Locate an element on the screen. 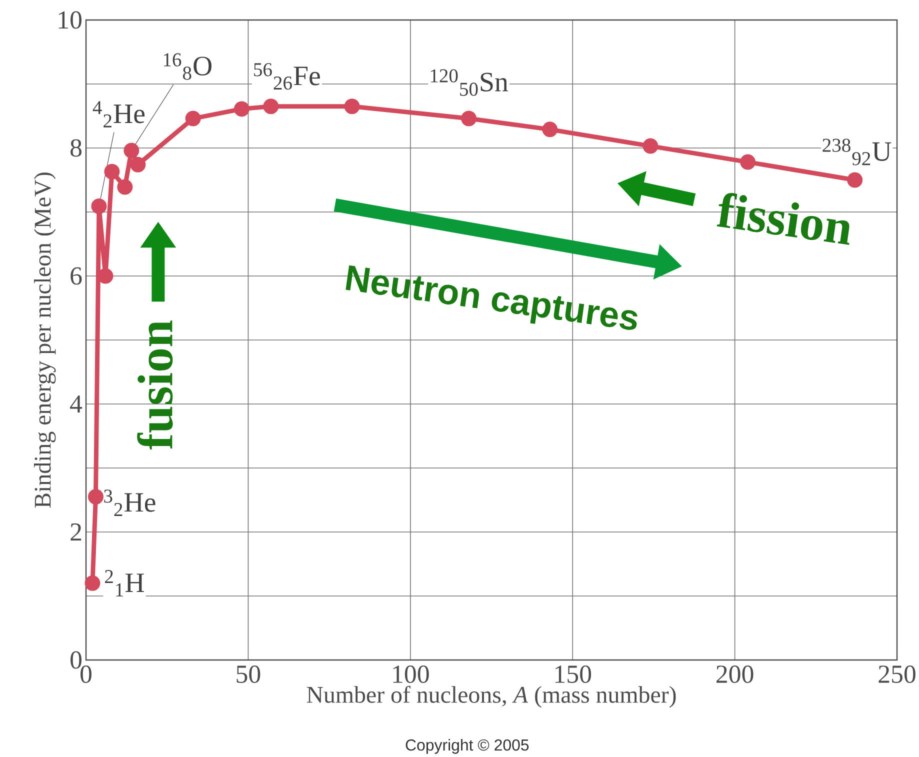  annotation: 120$_{50}$Sn is located at coordinates (469, 82).